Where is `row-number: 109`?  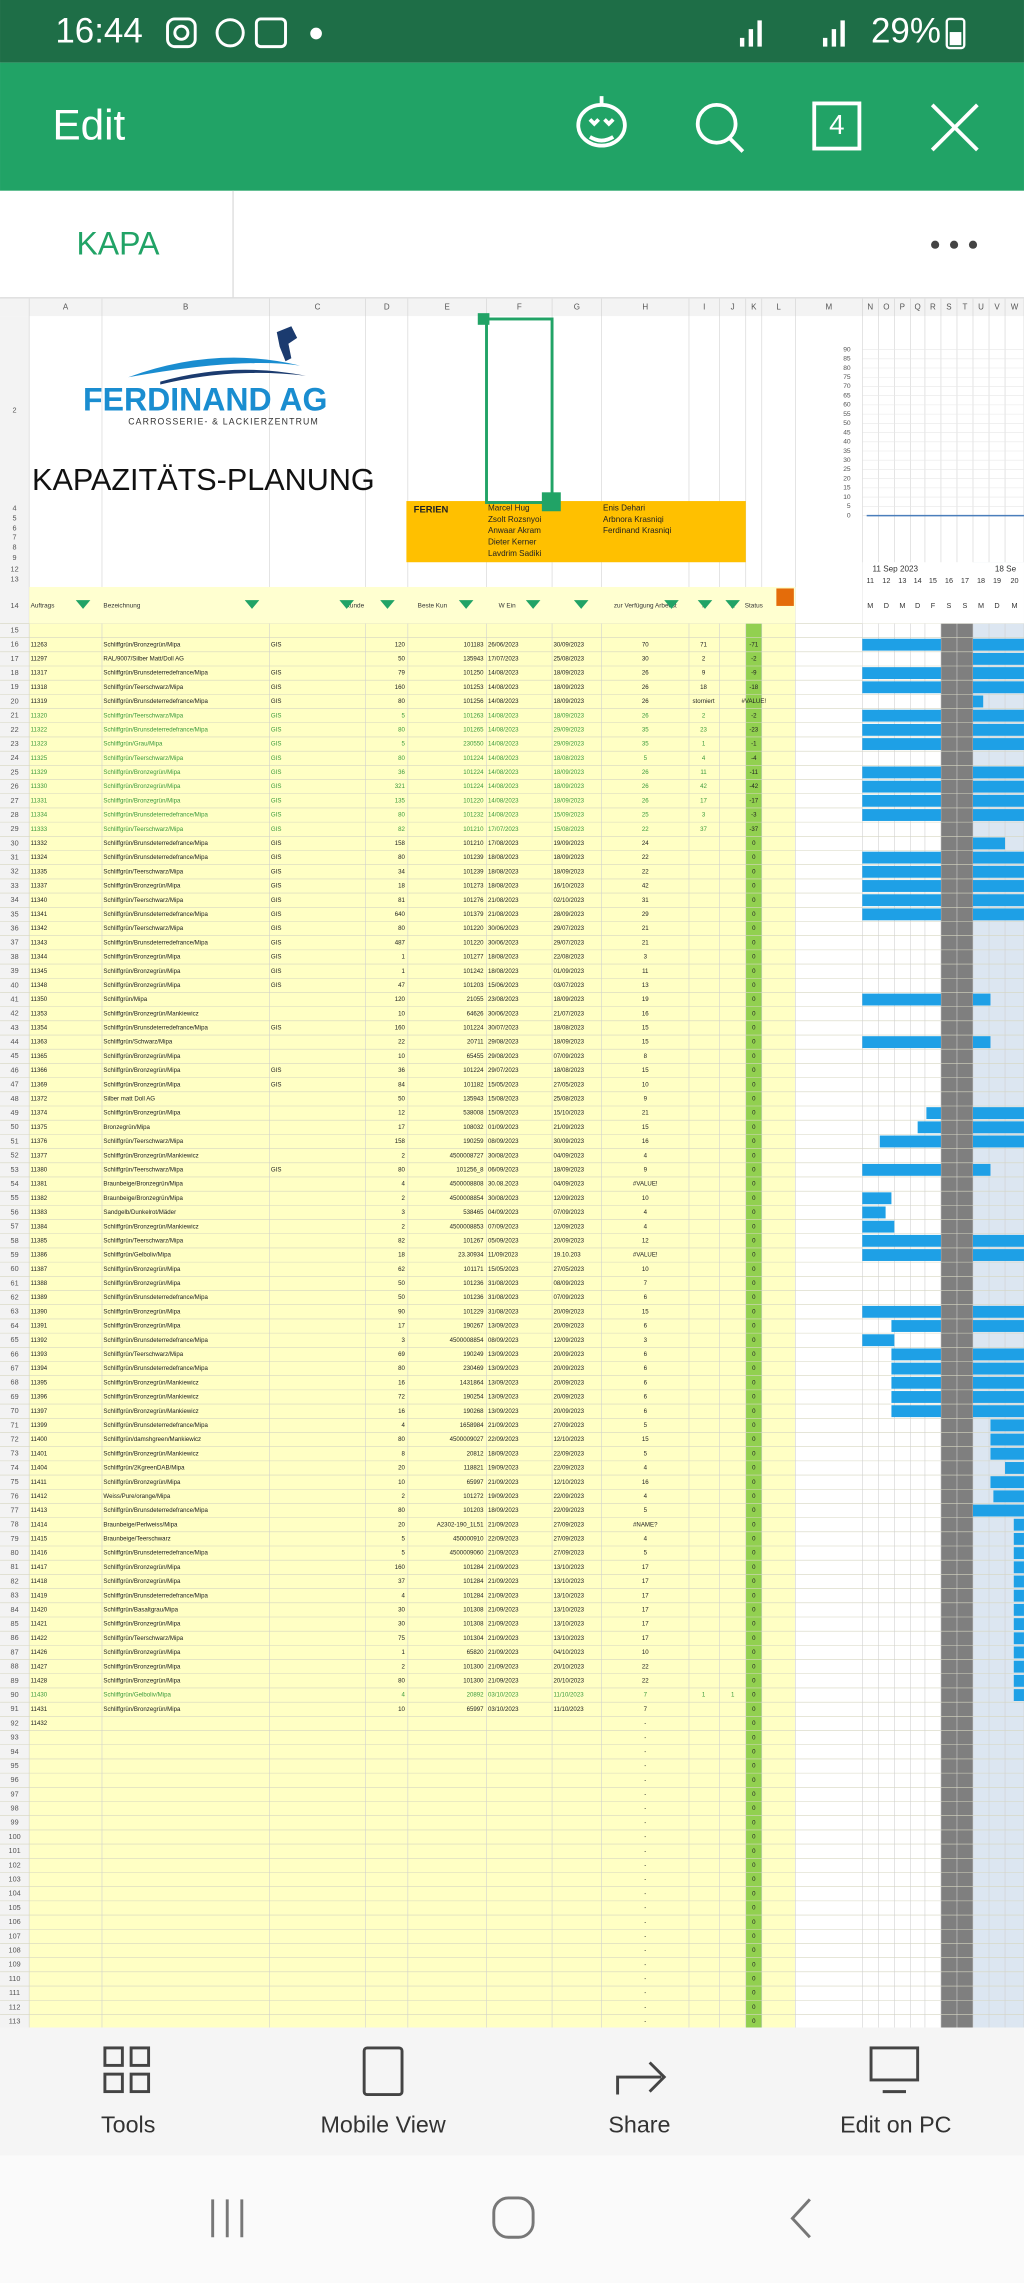
row-number: 109 is located at coordinates (15, 1964).